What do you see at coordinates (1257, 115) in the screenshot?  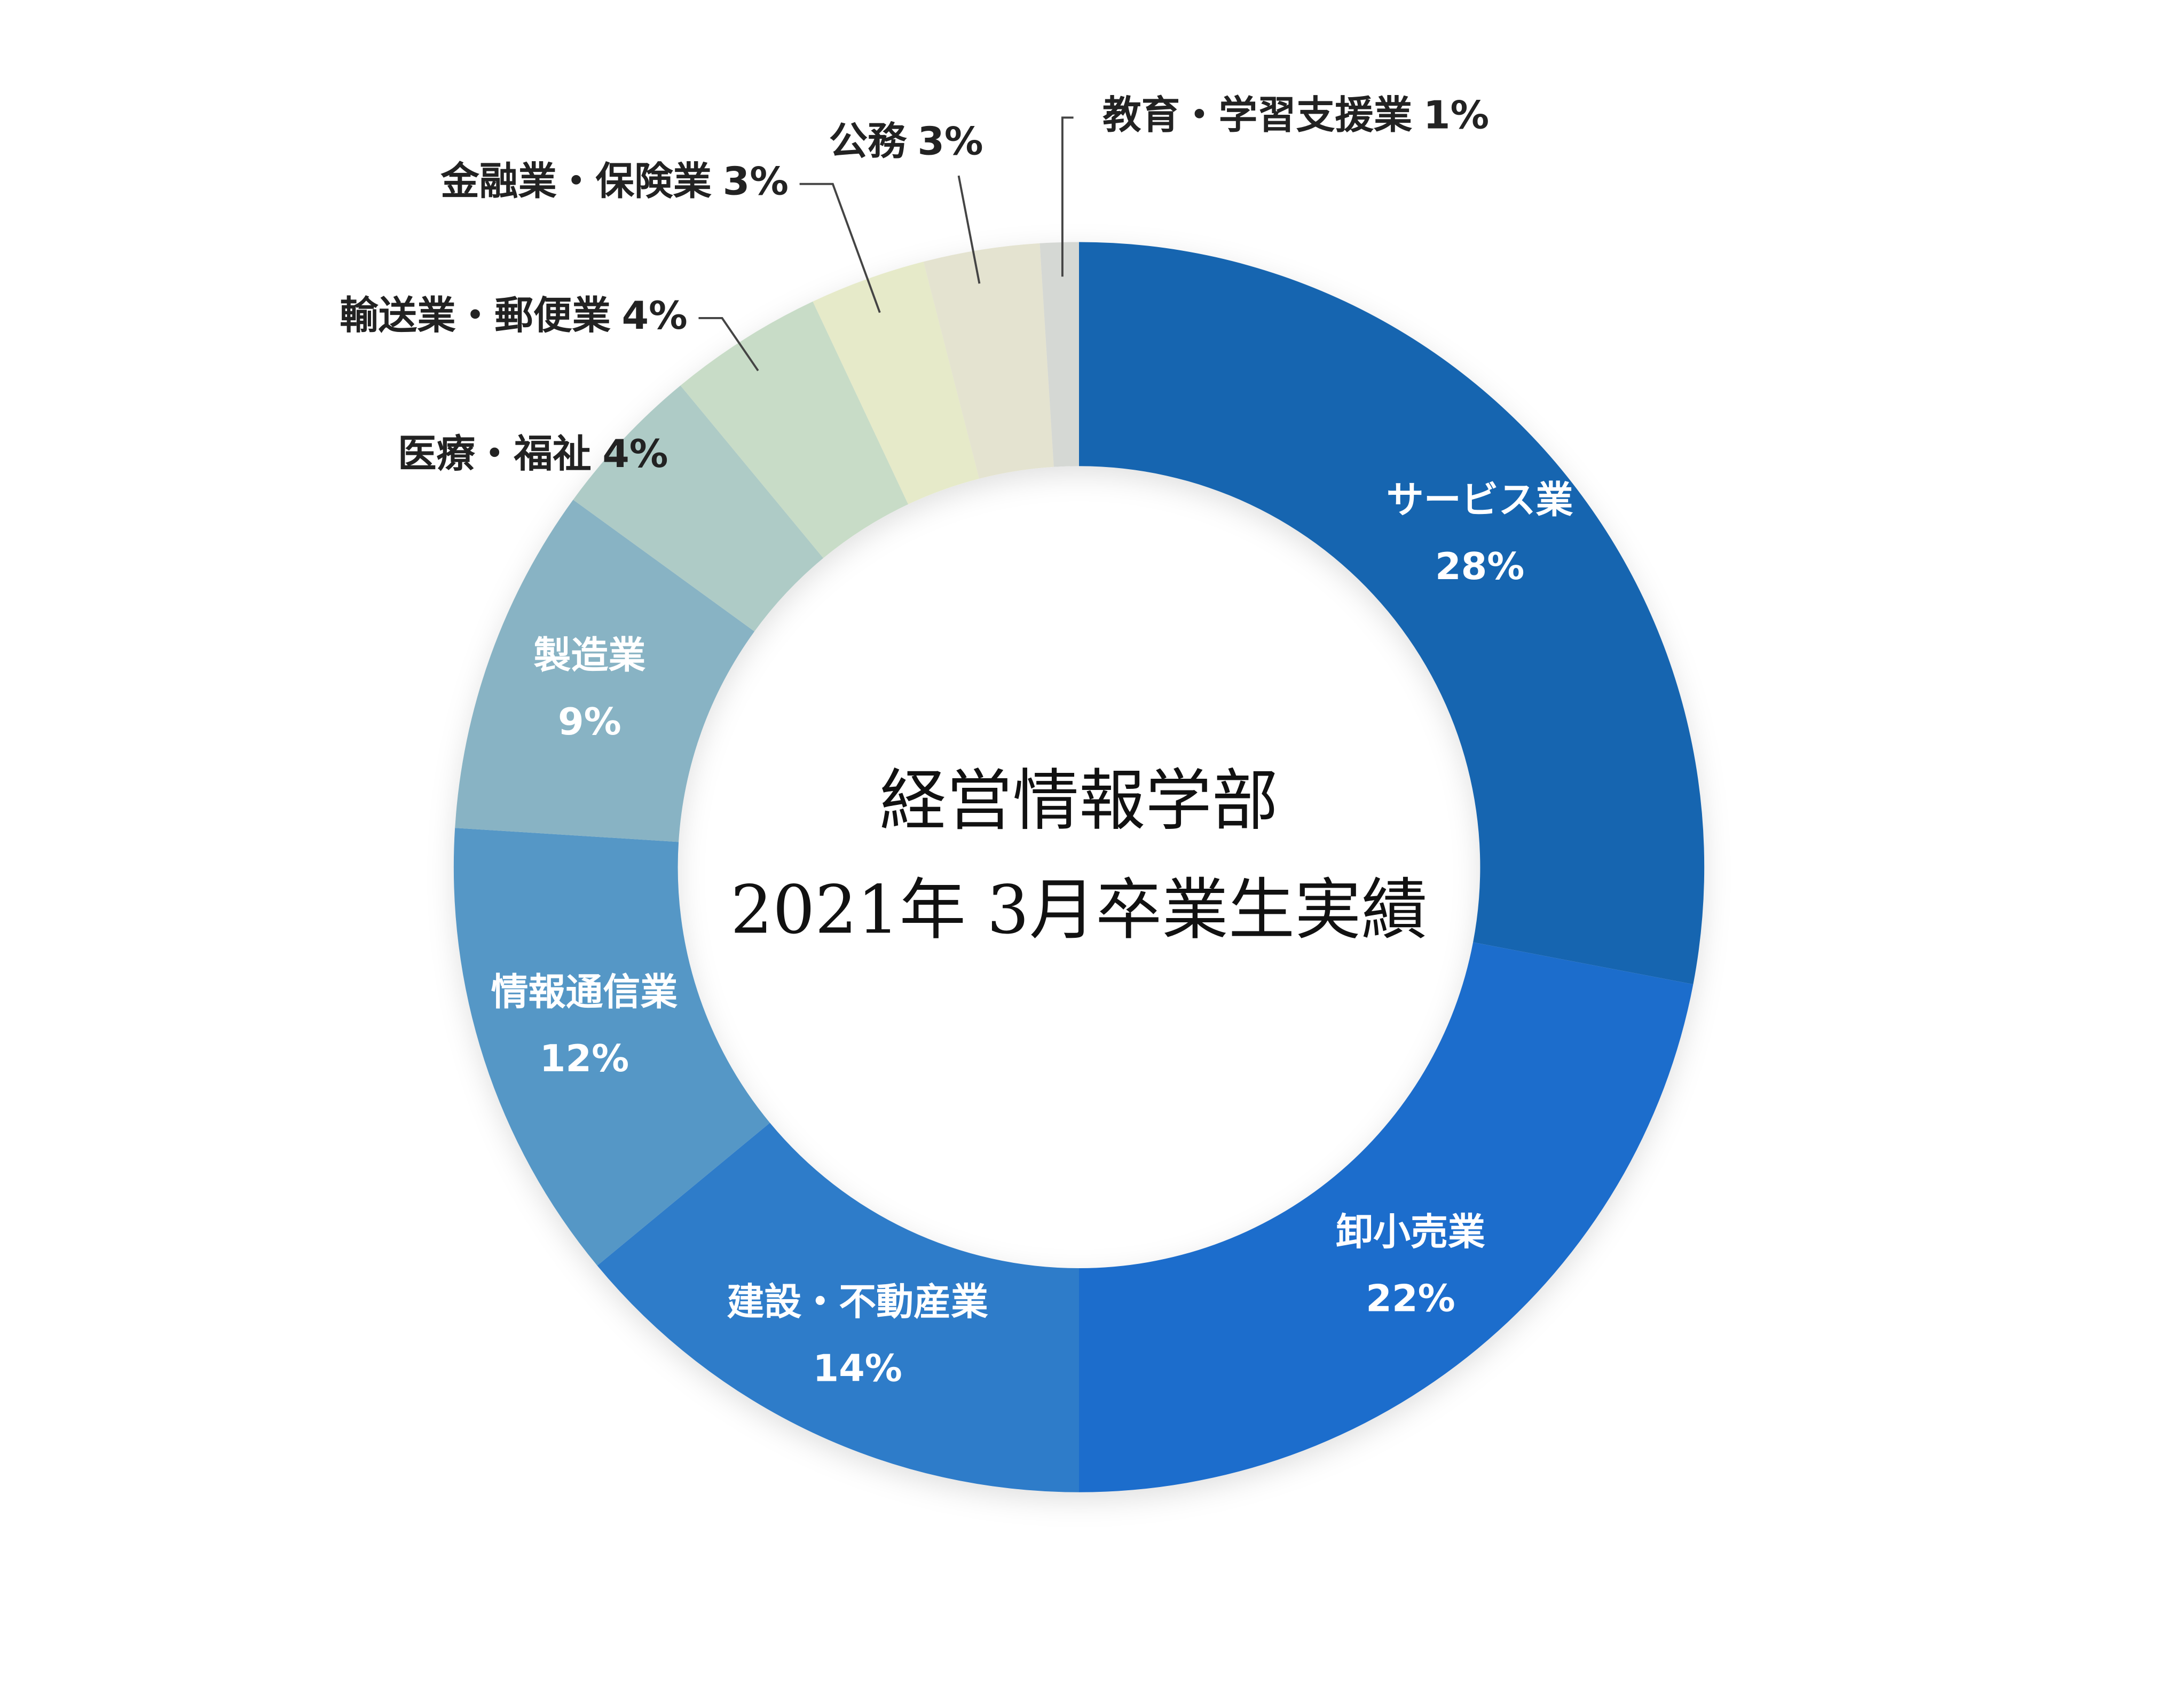 I see `category-label: 教育・学習支援業` at bounding box center [1257, 115].